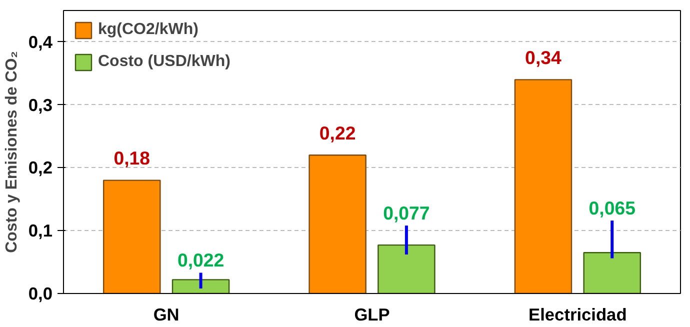 The height and width of the screenshot is (327, 690). What do you see at coordinates (40, 104) in the screenshot?
I see `y-tick-label: 0,3` at bounding box center [40, 104].